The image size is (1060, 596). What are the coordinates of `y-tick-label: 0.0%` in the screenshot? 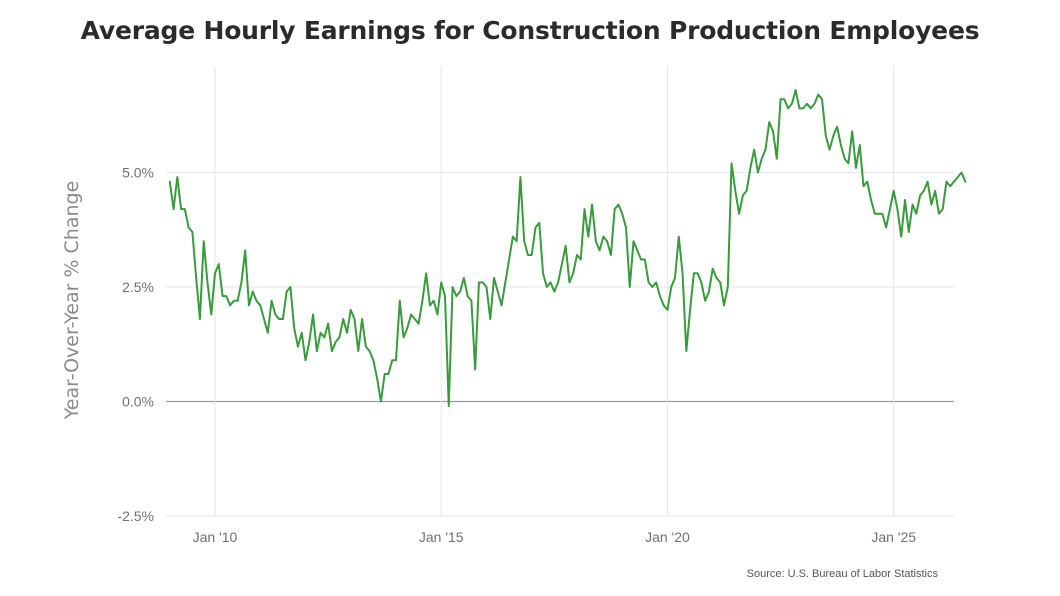 It's located at (138, 402).